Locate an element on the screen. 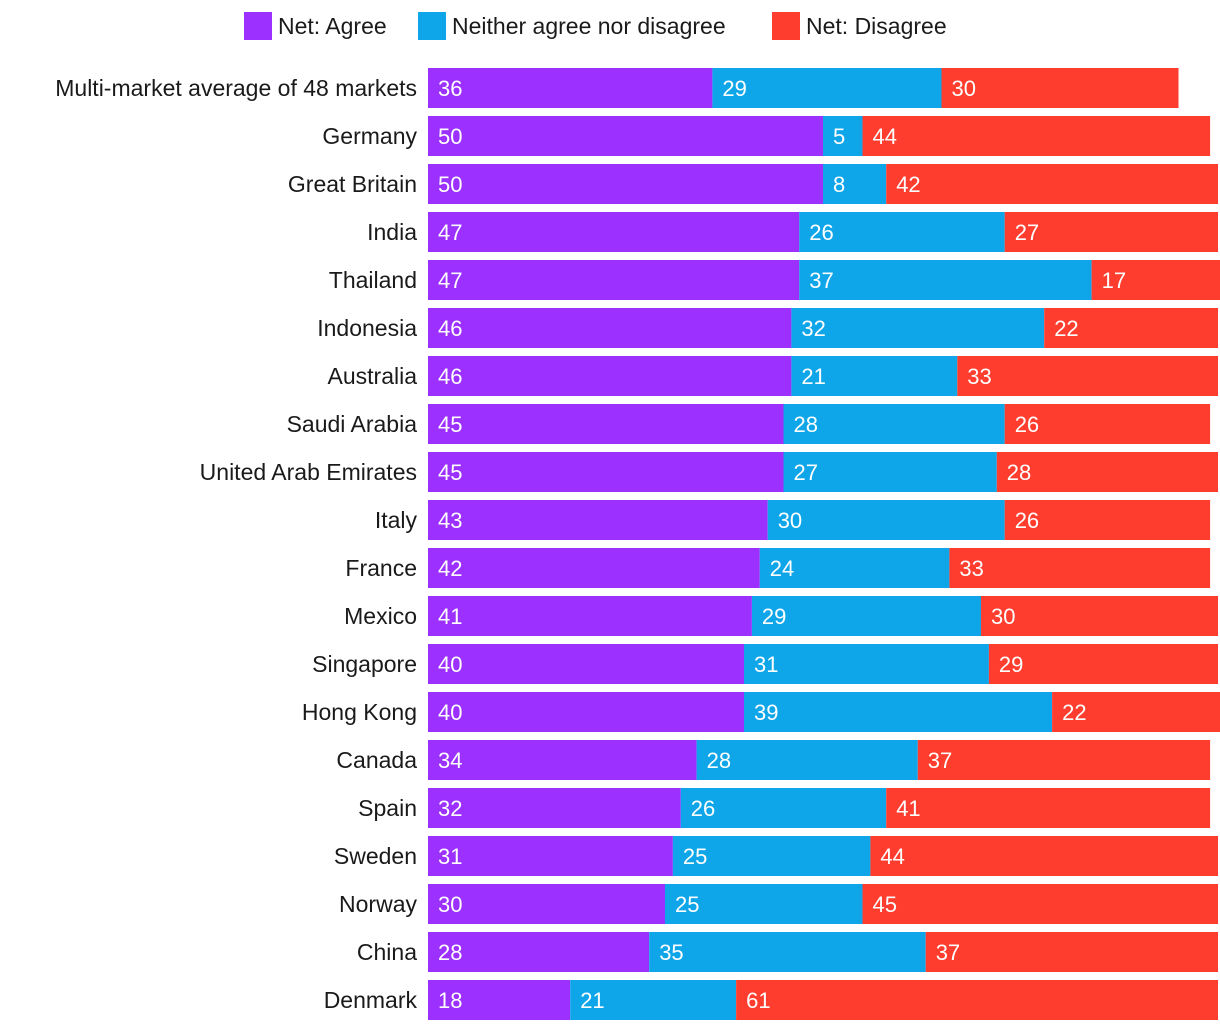 The image size is (1220, 1032). value-label-net-agree-mexico: 41 is located at coordinates (450, 616).